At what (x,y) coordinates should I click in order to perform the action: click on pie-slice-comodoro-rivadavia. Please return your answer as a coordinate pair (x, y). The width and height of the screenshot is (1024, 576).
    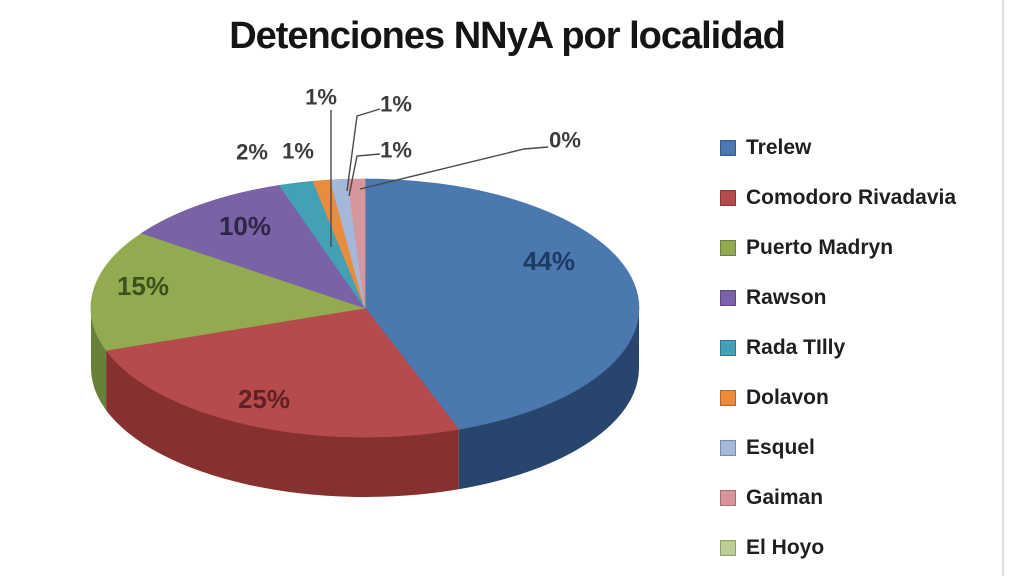
    Looking at the image, I should click on (282, 372).